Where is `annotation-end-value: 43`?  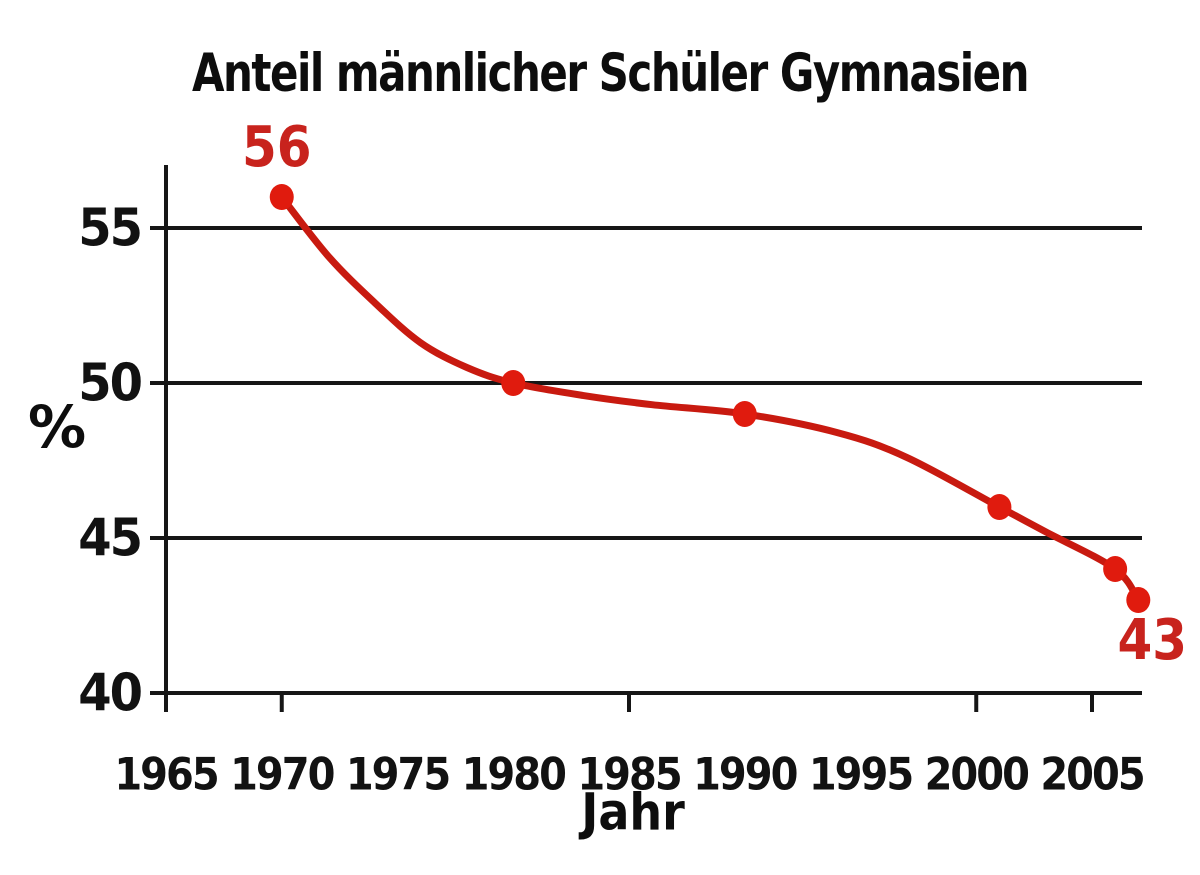 annotation-end-value: 43 is located at coordinates (1152, 640).